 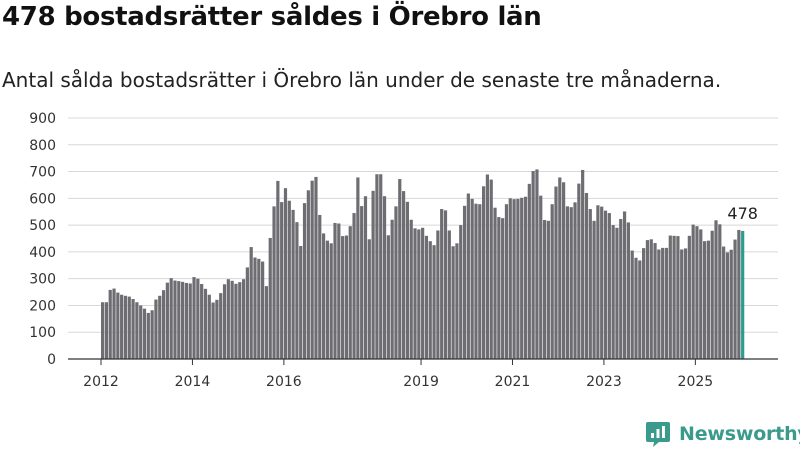 What do you see at coordinates (42, 253) in the screenshot?
I see `y-tick-label: 400` at bounding box center [42, 253].